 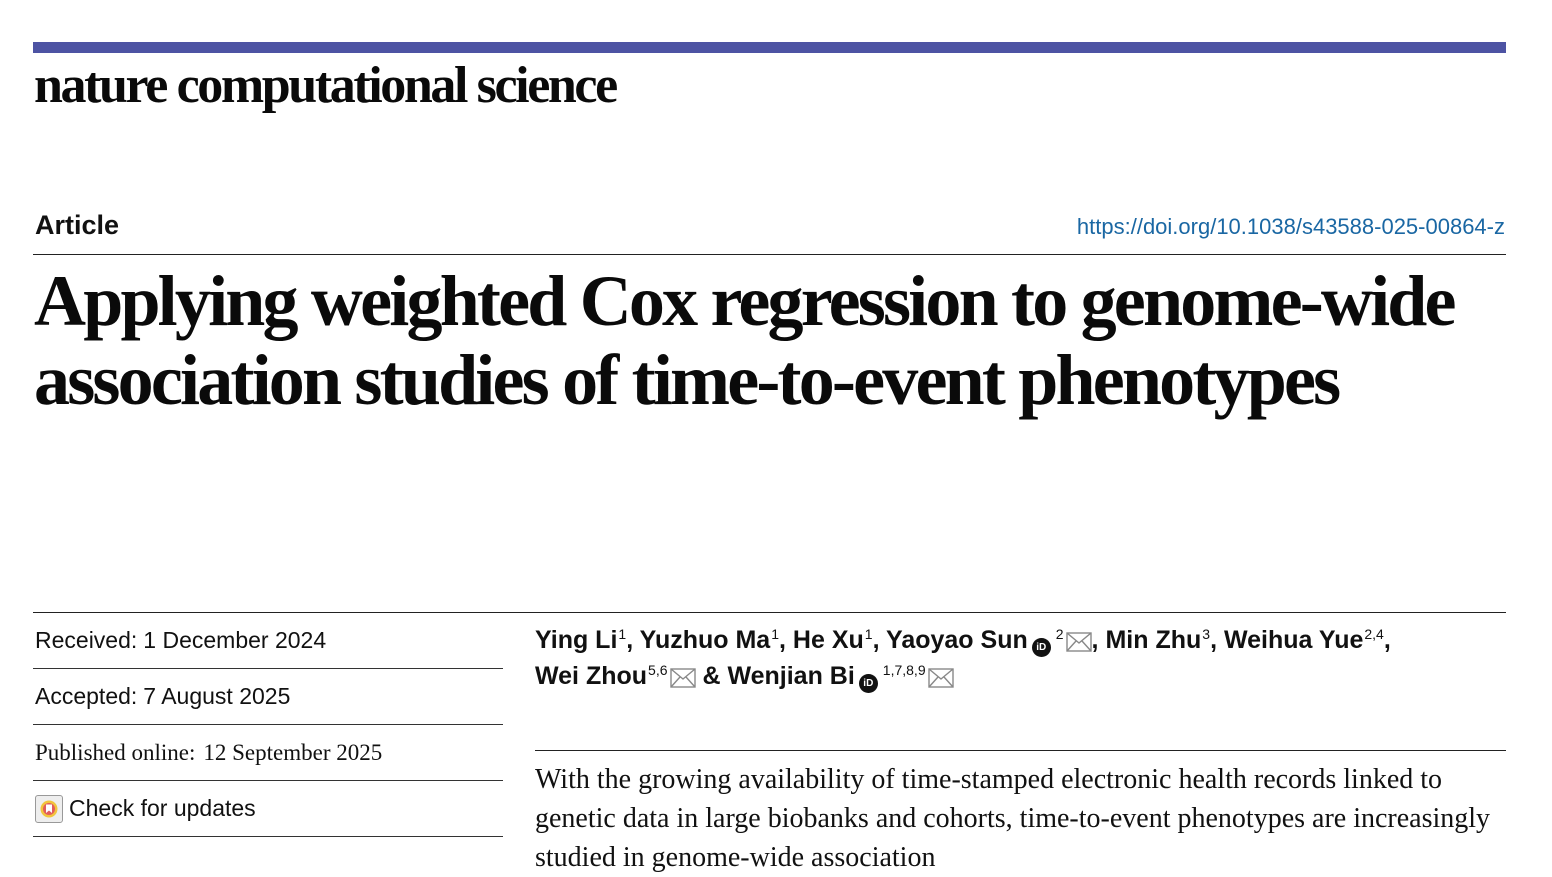 What do you see at coordinates (86, 696) in the screenshot?
I see `accepted-label: Accepted:` at bounding box center [86, 696].